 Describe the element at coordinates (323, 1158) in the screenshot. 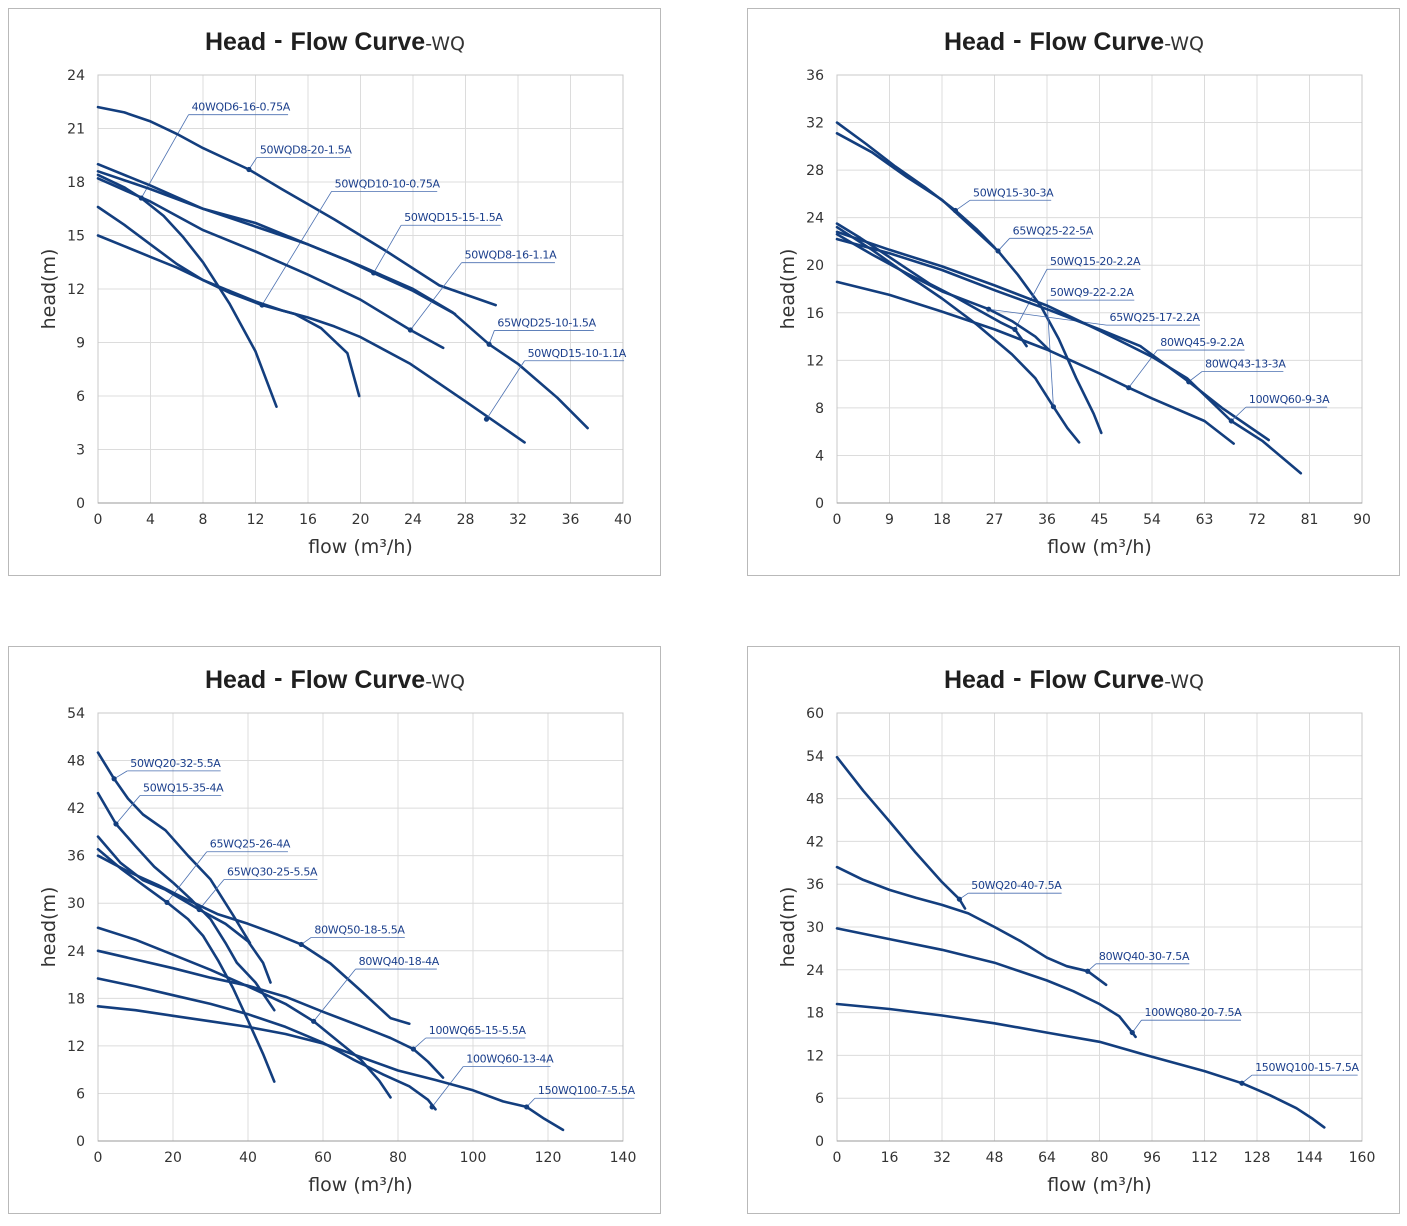

I see `x-tick-label: 60` at that location.